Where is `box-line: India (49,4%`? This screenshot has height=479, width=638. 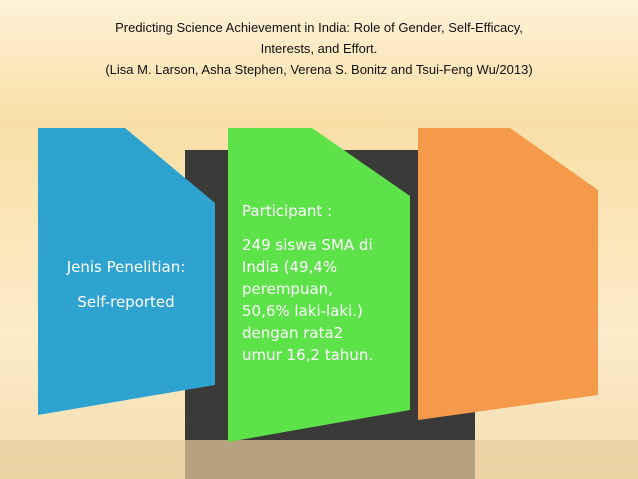
box-line: India (49,4% is located at coordinates (289, 267).